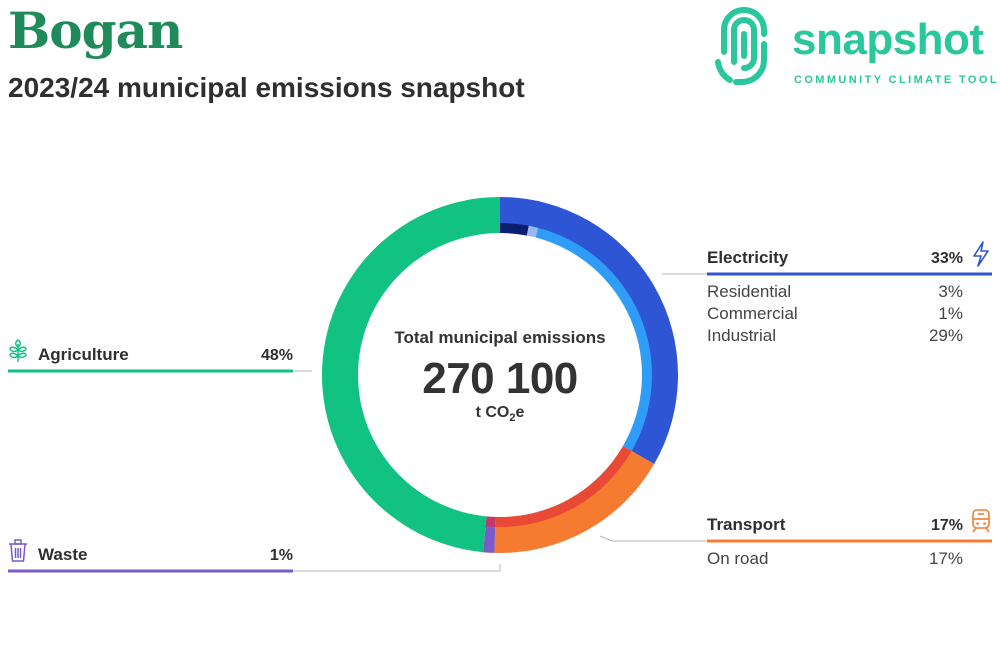  What do you see at coordinates (748, 257) in the screenshot?
I see `electricity-label: Electricity` at bounding box center [748, 257].